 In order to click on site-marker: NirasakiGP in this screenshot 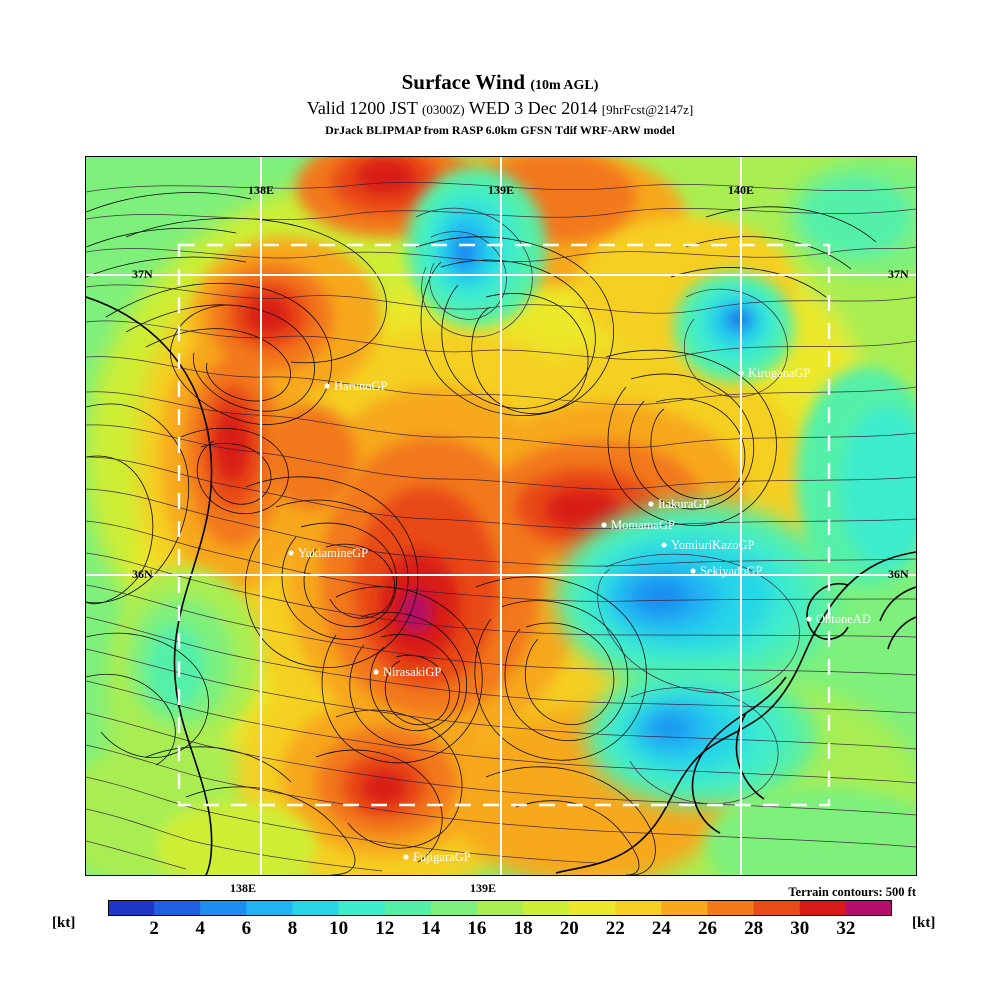, I will do `click(407, 672)`.